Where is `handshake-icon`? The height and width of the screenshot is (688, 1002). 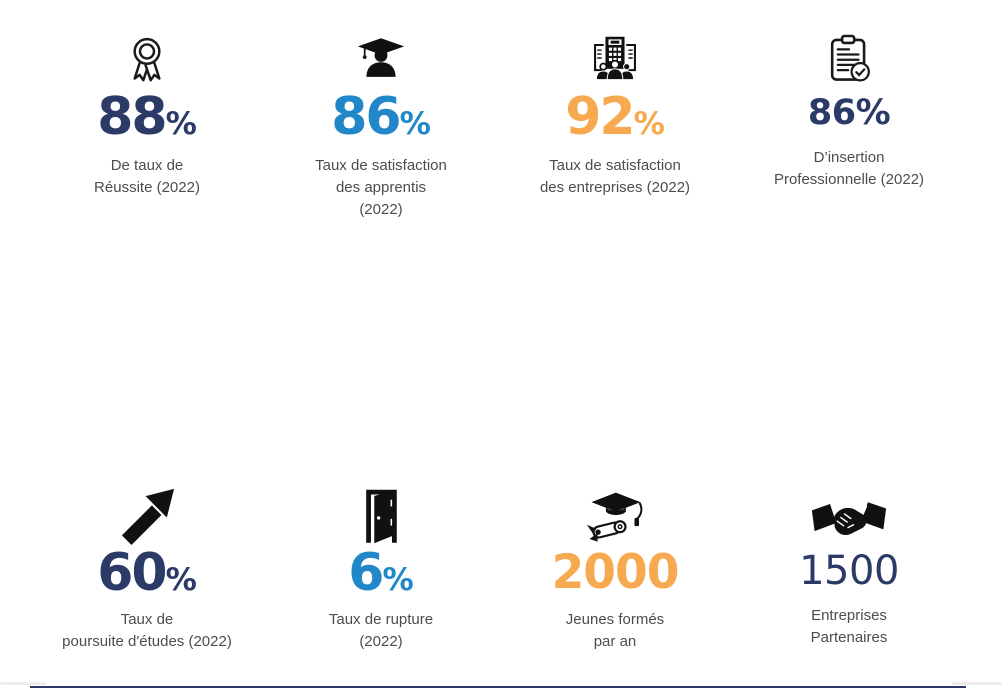 handshake-icon is located at coordinates (849, 514).